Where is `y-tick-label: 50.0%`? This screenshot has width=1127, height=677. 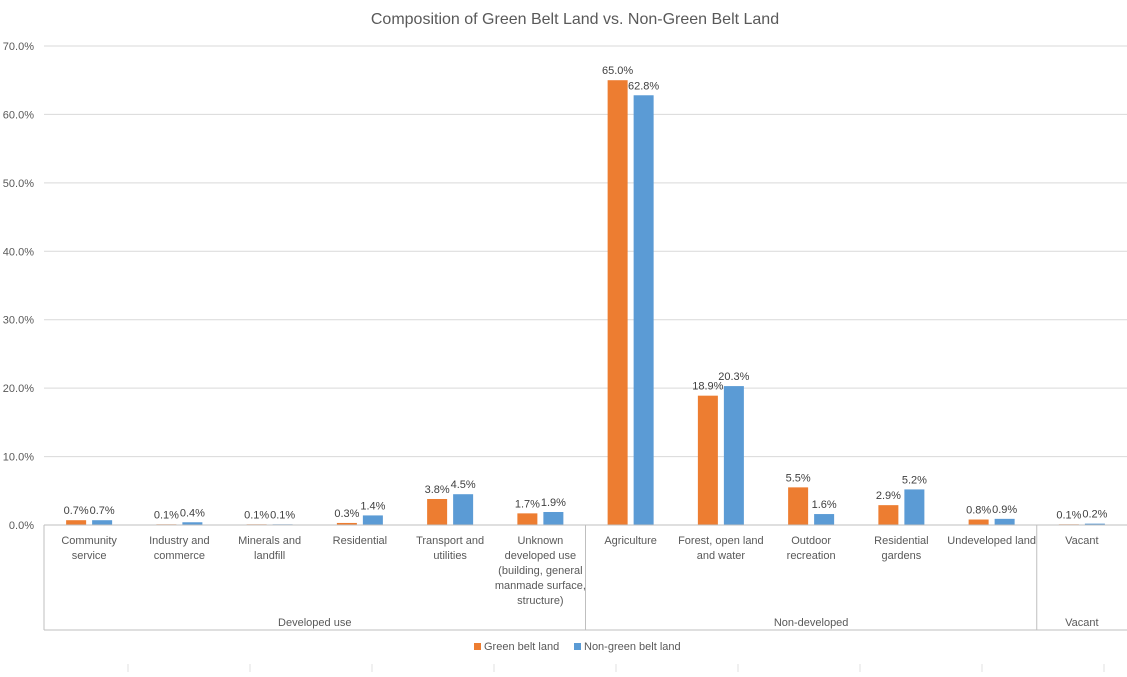 y-tick-label: 50.0% is located at coordinates (18, 184).